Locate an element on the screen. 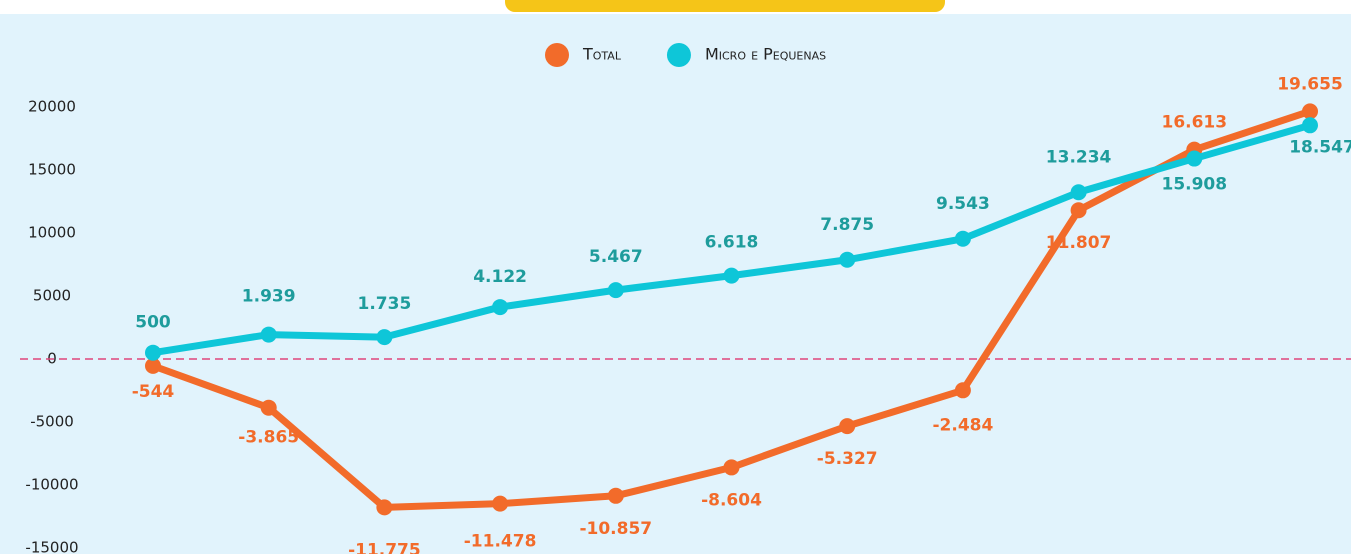 The image size is (1351, 554). y-tick-label: -15000 is located at coordinates (51, 546).